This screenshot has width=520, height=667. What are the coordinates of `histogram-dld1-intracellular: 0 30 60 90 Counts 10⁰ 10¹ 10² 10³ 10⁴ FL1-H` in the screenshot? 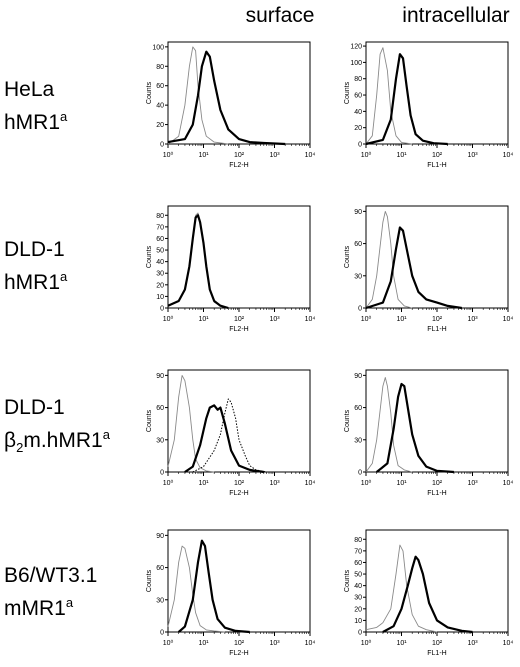 It's located at (429, 269).